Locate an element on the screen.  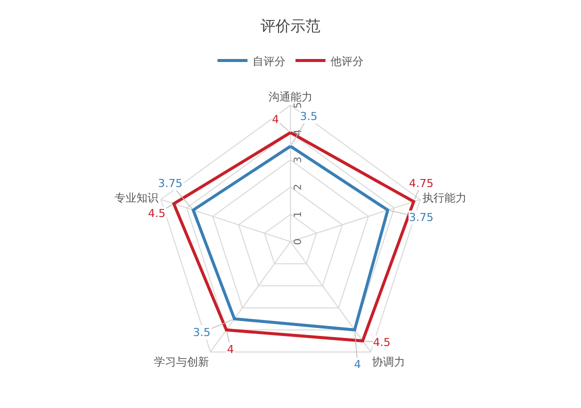
chart-title: 评价示范 is located at coordinates (290, 25).